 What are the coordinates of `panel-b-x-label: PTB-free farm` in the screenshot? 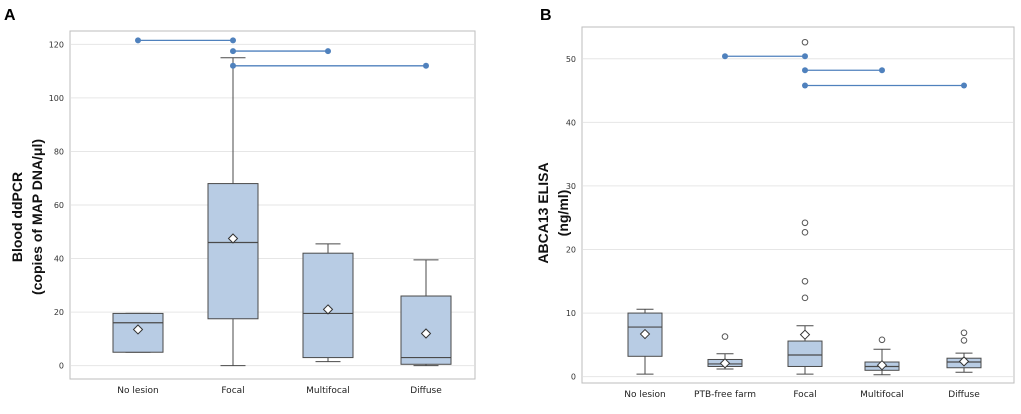 It's located at (725, 395).